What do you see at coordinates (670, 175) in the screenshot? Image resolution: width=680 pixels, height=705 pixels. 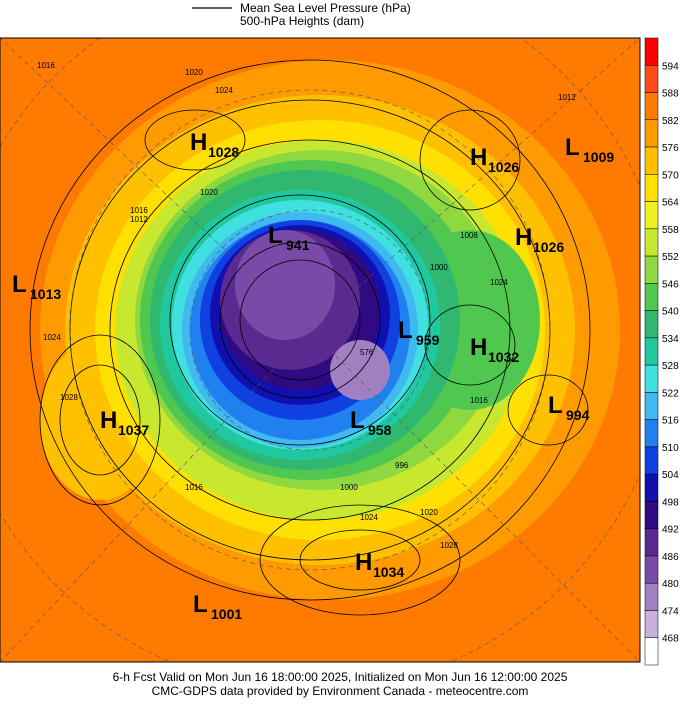 I see `colorbar-tick-label: 570` at bounding box center [670, 175].